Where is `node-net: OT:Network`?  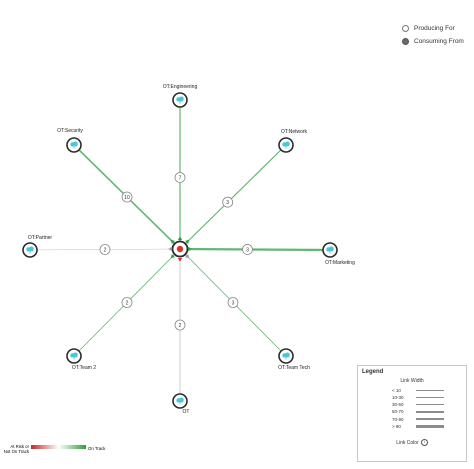
node-net: OT:Network is located at coordinates (293, 141).